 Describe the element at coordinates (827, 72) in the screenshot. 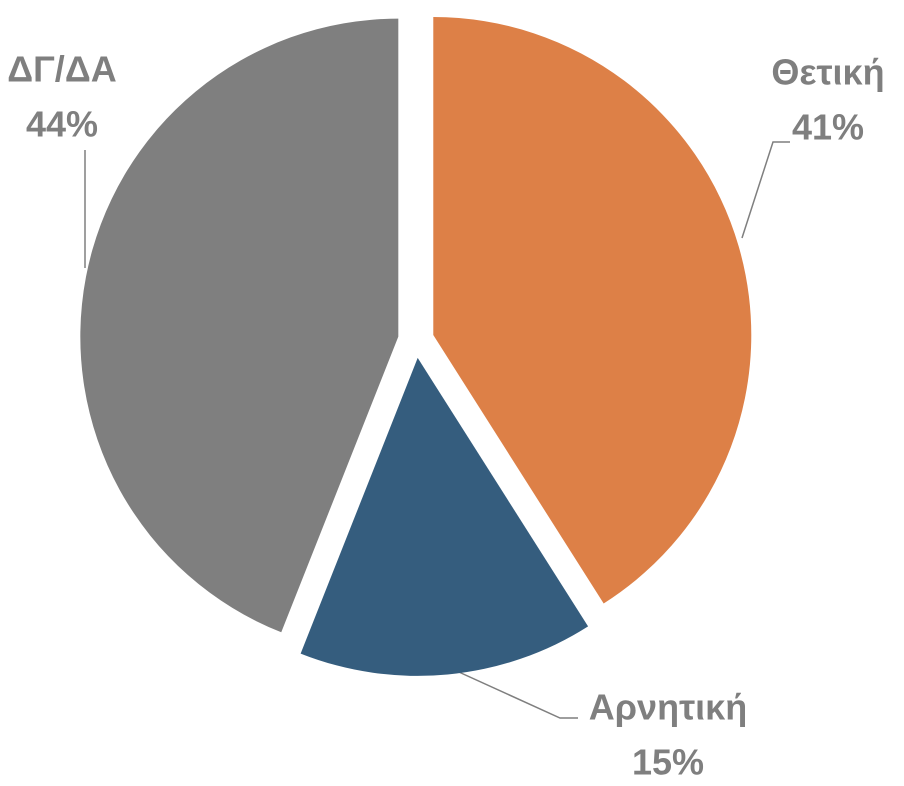

I see `category-label: Θετική` at that location.